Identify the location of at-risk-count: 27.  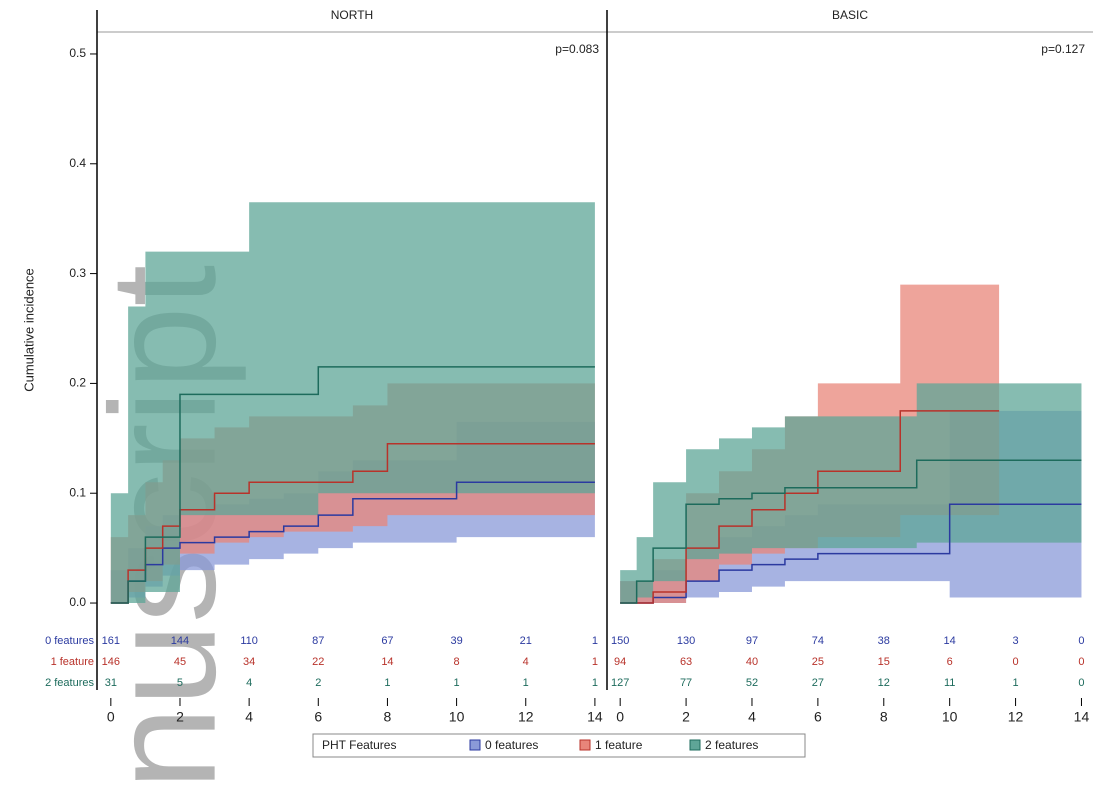
(818, 683).